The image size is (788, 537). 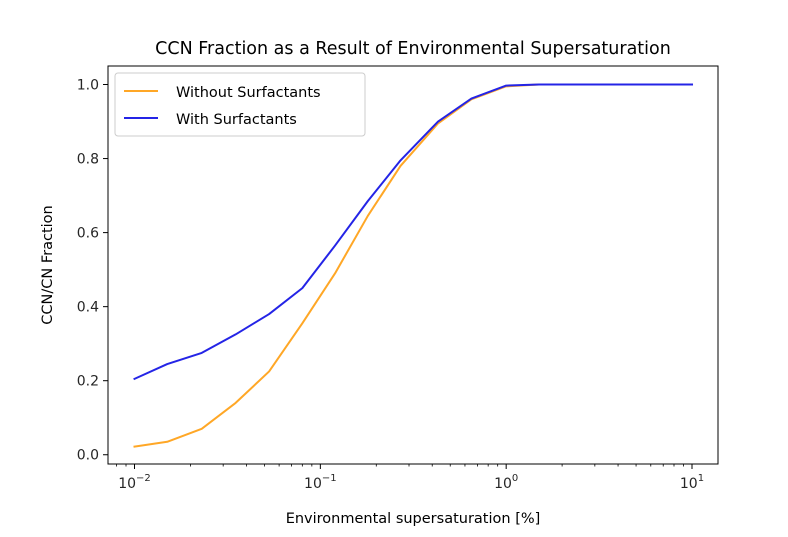 I want to click on y-tick-label: 0.6, so click(x=88, y=234).